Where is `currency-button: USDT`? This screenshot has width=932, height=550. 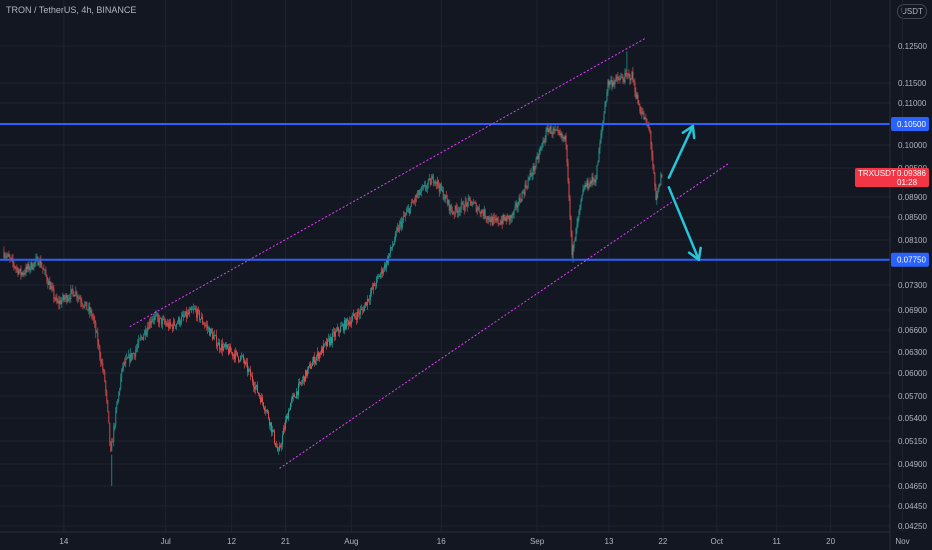 currency-button: USDT is located at coordinates (912, 11).